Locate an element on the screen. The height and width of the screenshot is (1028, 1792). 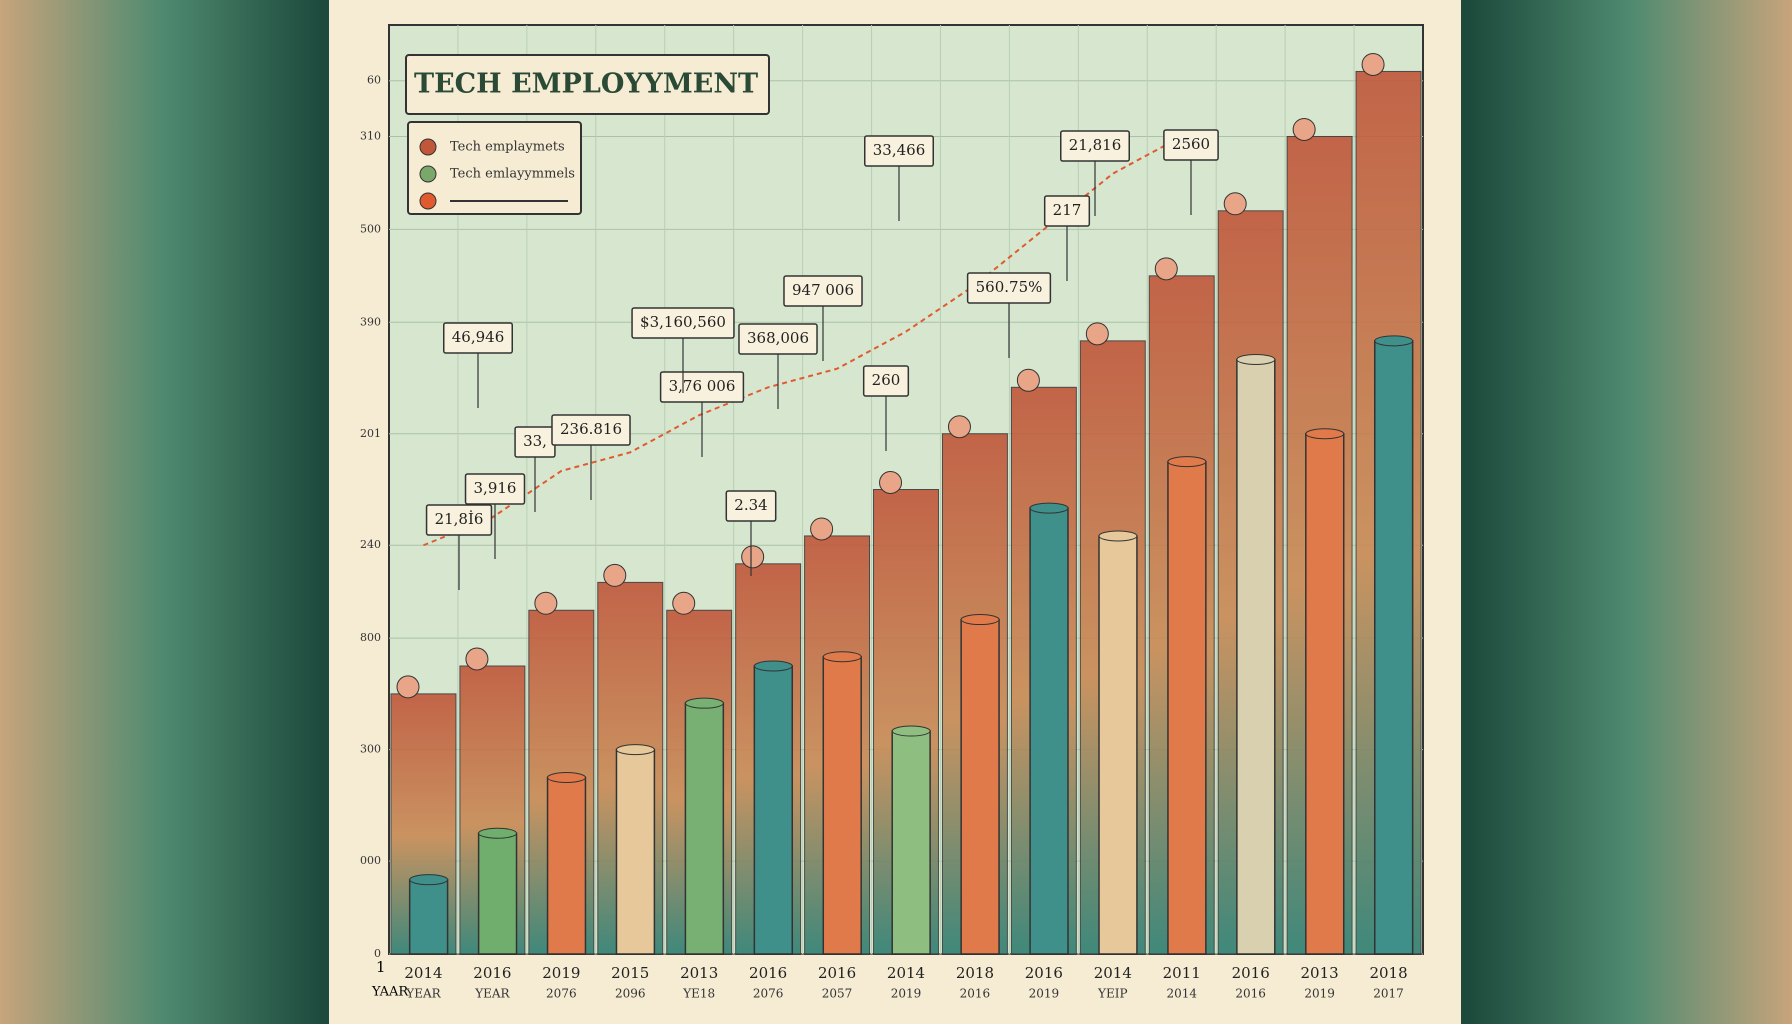
x-tick-label: 2019 is located at coordinates (561, 973).